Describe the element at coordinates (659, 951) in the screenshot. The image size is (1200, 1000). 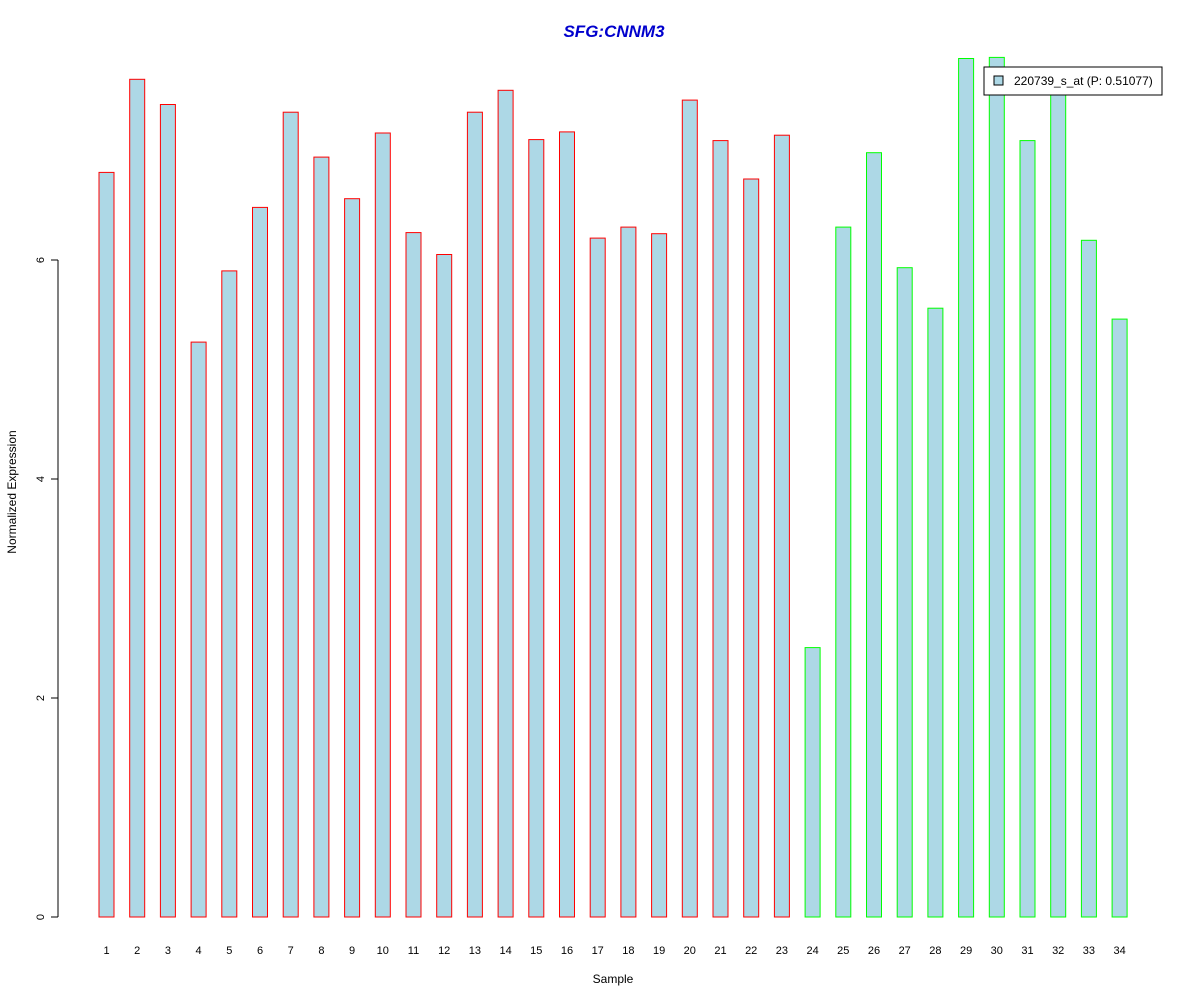
I see `x-tick-label: 19` at that location.